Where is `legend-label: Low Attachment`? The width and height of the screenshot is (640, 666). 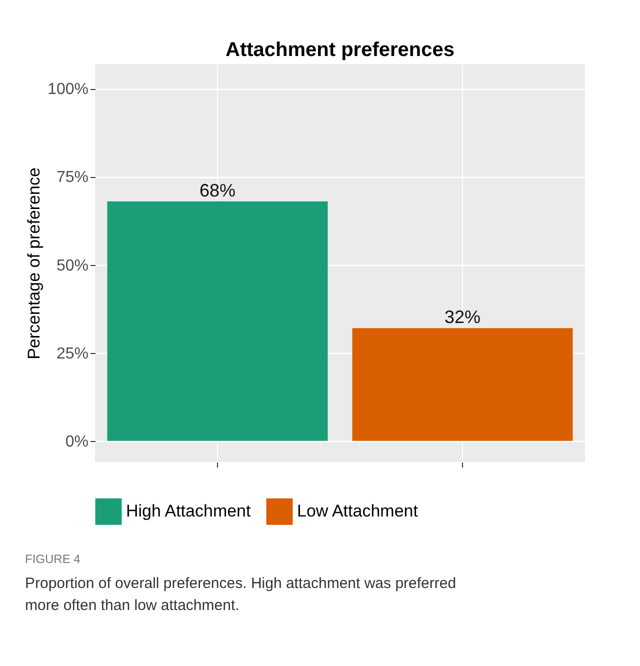
legend-label: Low Attachment is located at coordinates (357, 511).